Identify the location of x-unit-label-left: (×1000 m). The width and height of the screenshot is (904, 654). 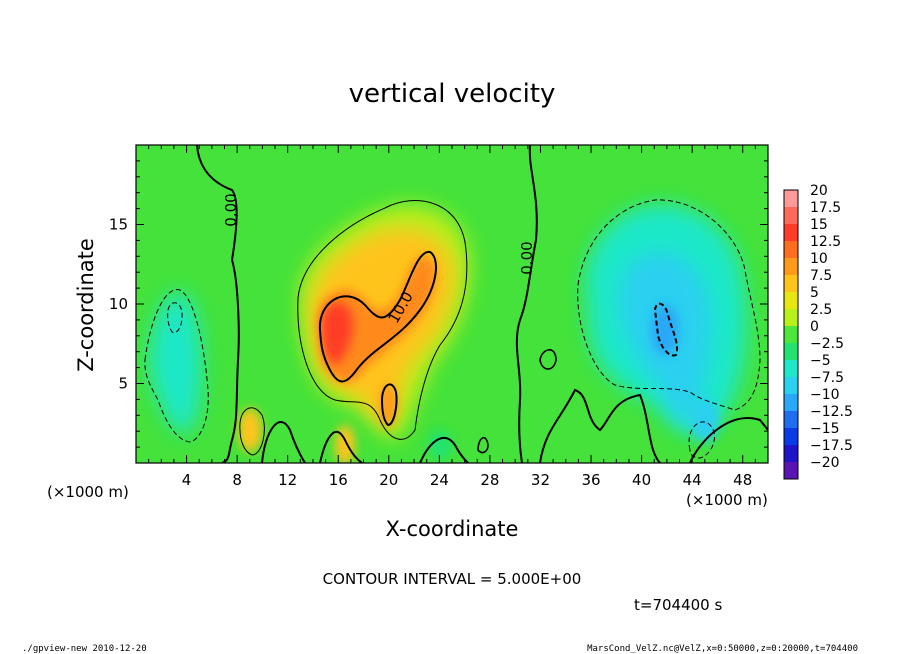
(88, 492).